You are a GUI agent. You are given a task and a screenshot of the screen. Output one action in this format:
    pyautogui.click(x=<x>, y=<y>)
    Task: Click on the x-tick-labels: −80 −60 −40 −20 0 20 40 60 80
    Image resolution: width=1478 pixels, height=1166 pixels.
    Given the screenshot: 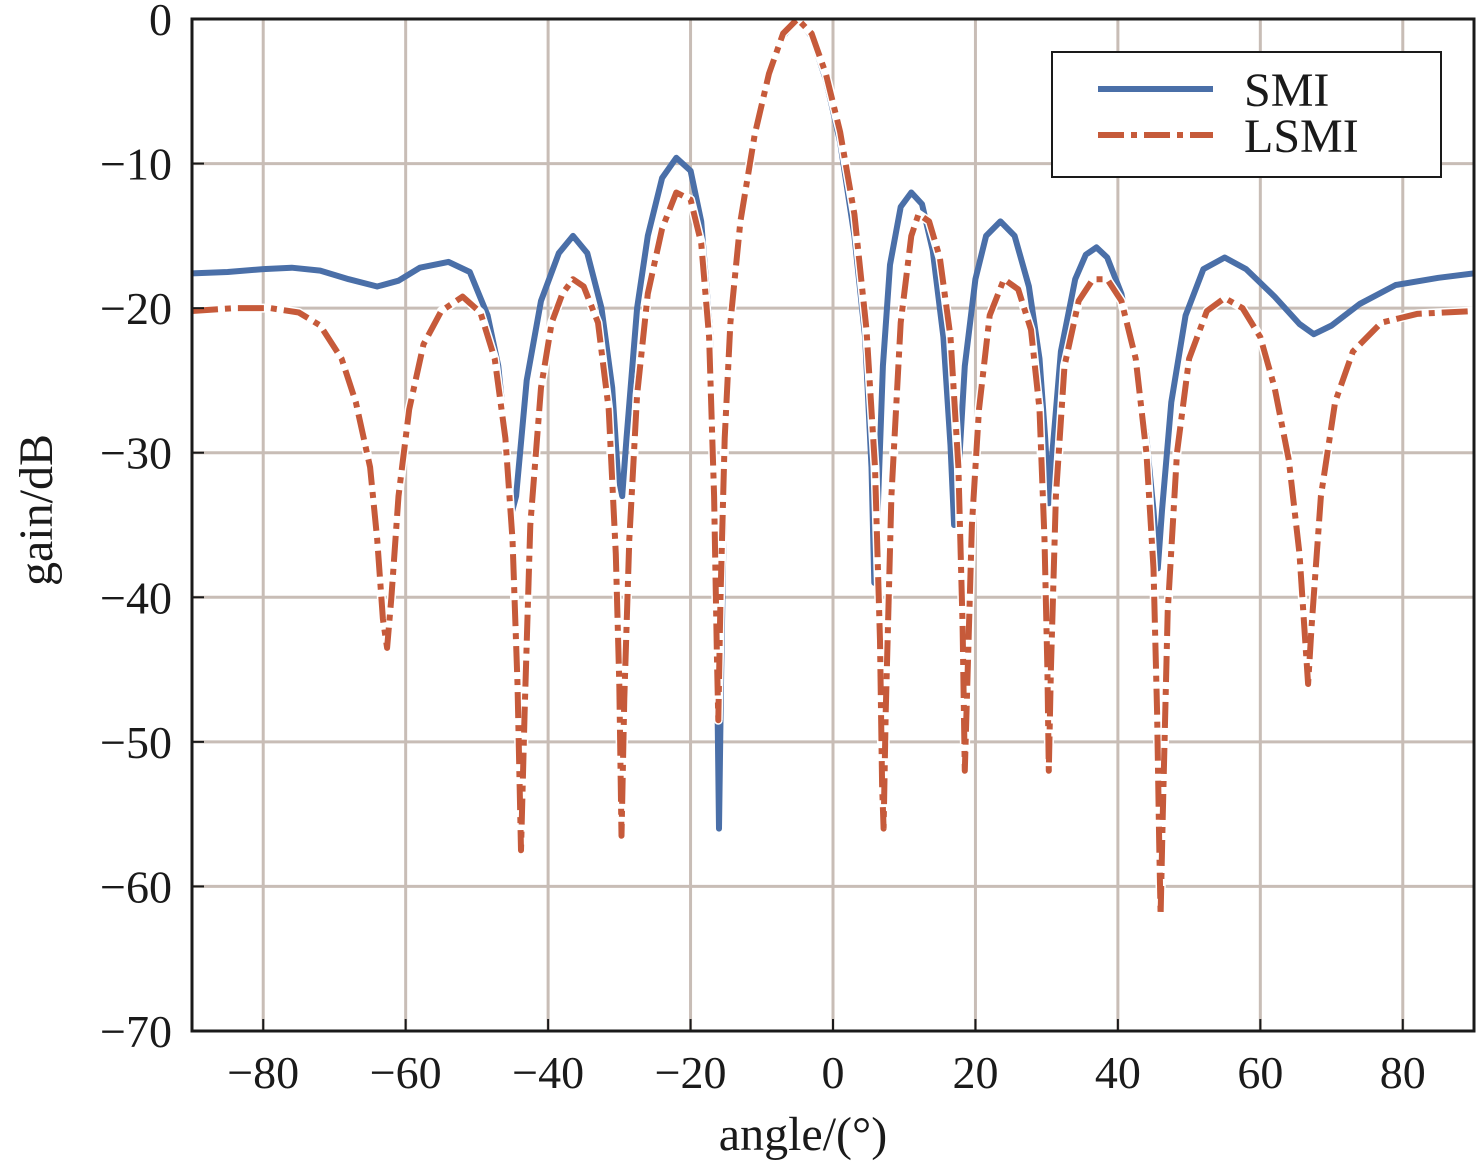 What is the action you would take?
    pyautogui.click(x=826, y=1072)
    